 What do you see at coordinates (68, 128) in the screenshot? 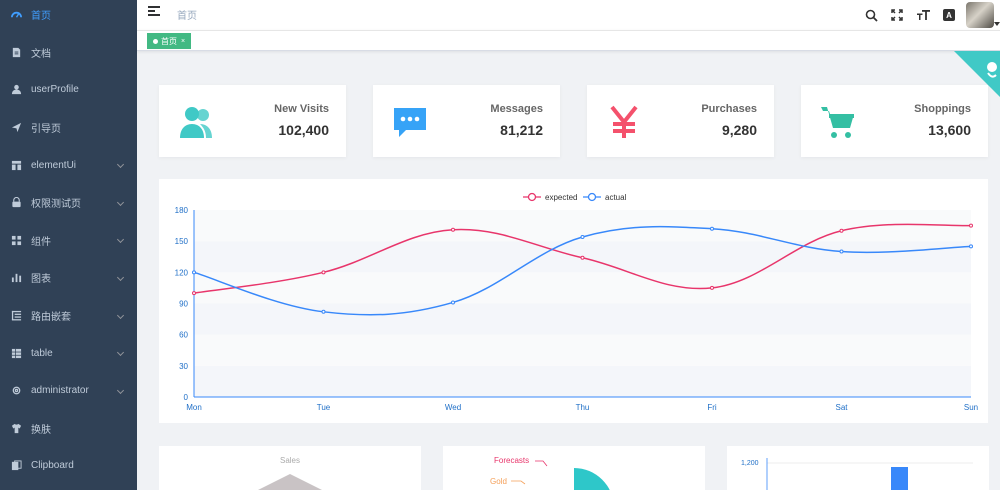
I see `sidebar-item: 引导页` at bounding box center [68, 128].